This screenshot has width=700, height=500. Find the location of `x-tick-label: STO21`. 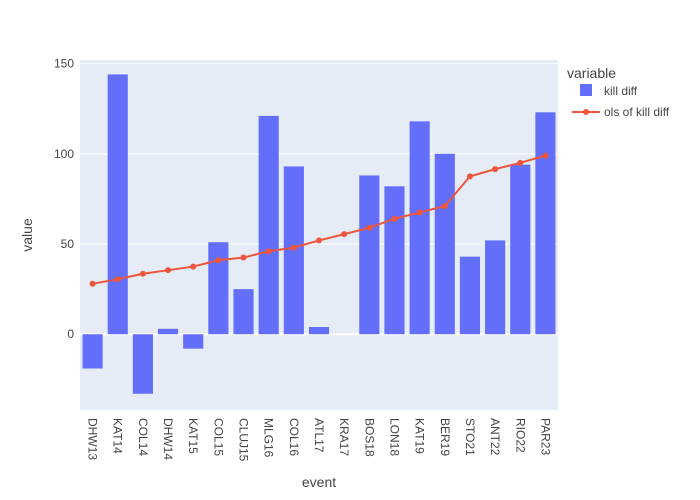

x-tick-label: STO21 is located at coordinates (470, 437).